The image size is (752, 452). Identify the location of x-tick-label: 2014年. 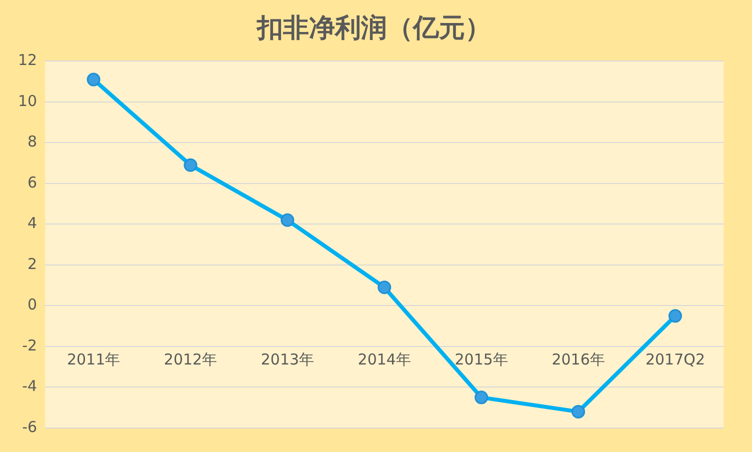
(384, 359).